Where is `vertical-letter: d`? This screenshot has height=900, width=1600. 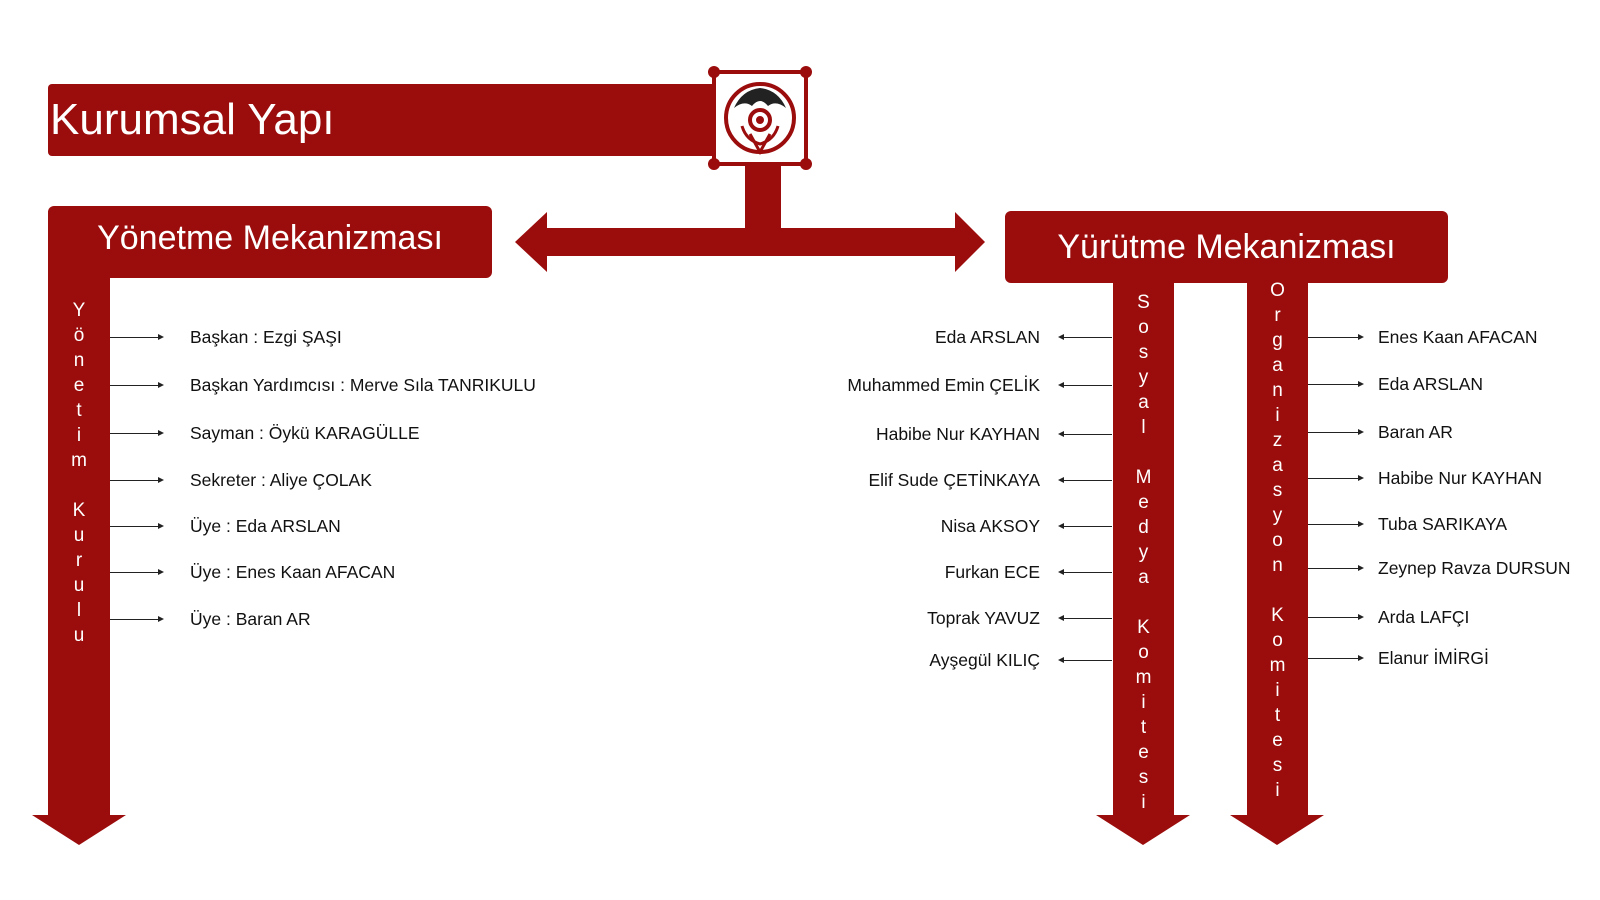 vertical-letter: d is located at coordinates (1143, 527).